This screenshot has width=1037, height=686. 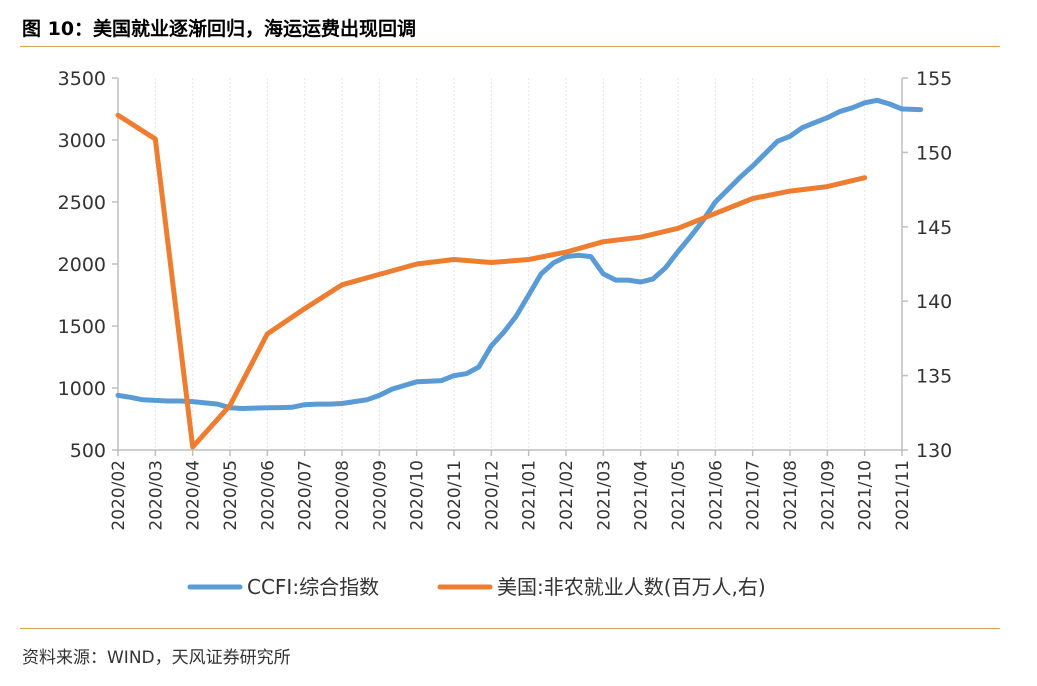 I want to click on x-tick-label: 2021/09, so click(x=828, y=495).